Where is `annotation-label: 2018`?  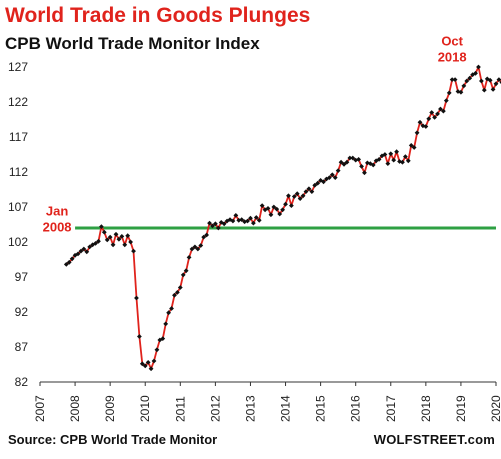
annotation-label: 2018 is located at coordinates (452, 57).